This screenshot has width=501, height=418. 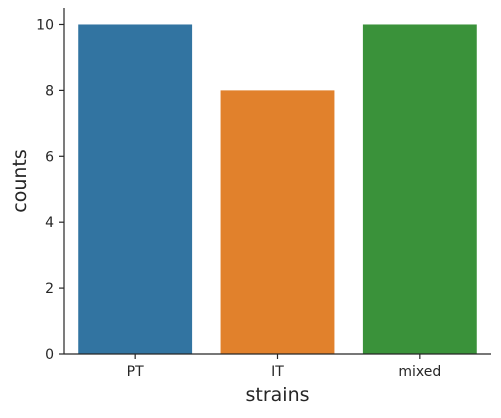 I want to click on y-tick-label: 10, so click(x=45, y=25).